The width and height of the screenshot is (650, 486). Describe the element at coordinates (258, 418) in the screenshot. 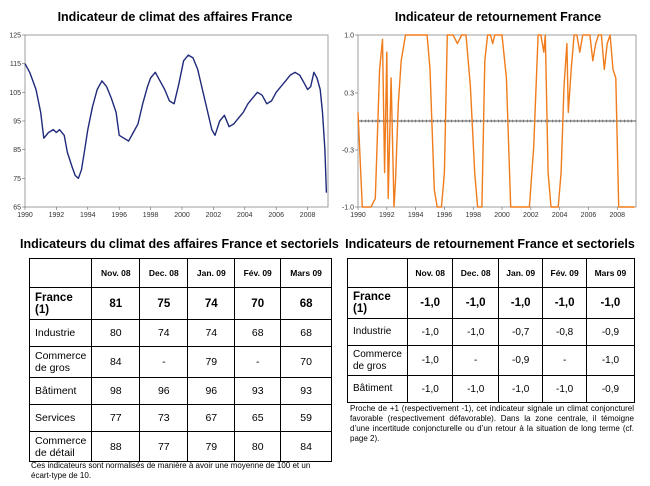

I see `cell-value: 65` at that location.